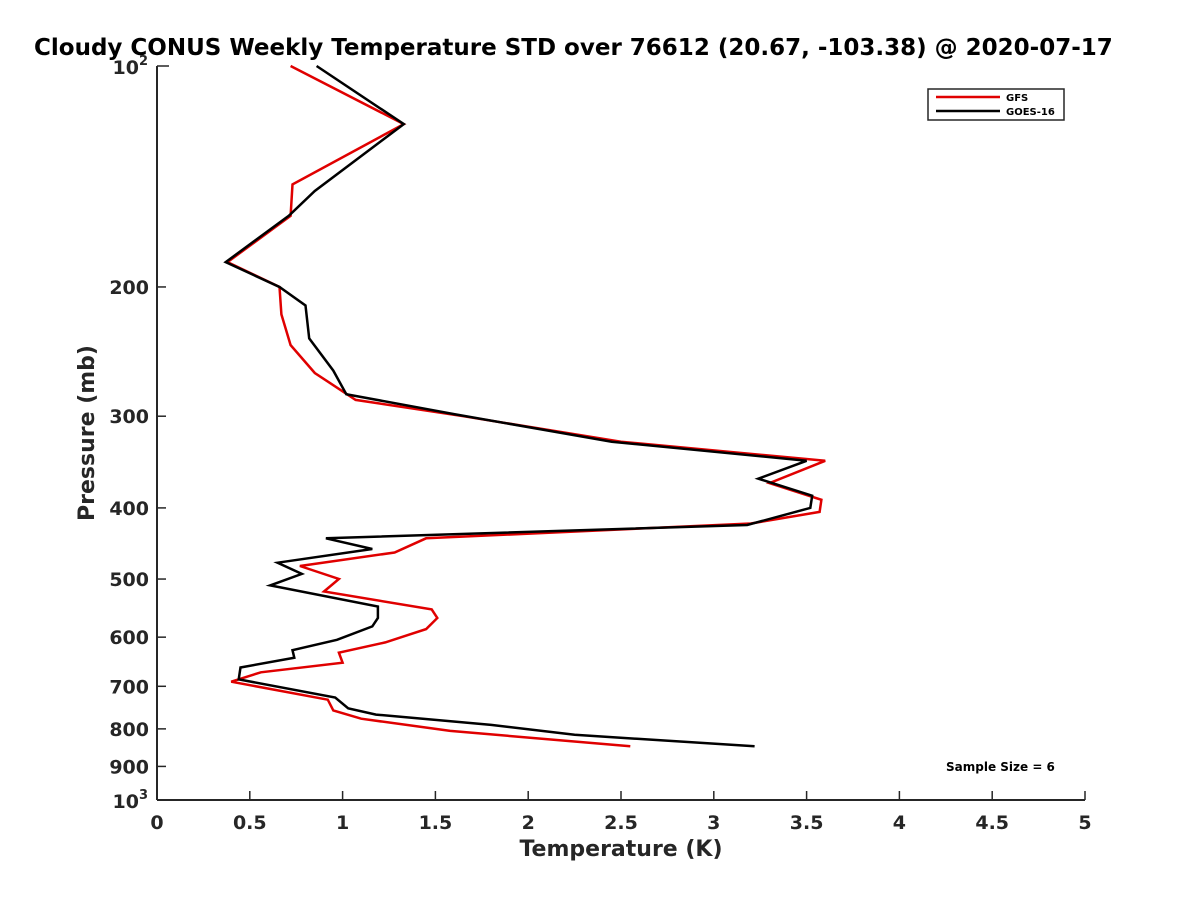 The height and width of the screenshot is (900, 1200). Describe the element at coordinates (131, 800) in the screenshot. I see `y-decade-label: 103` at that location.